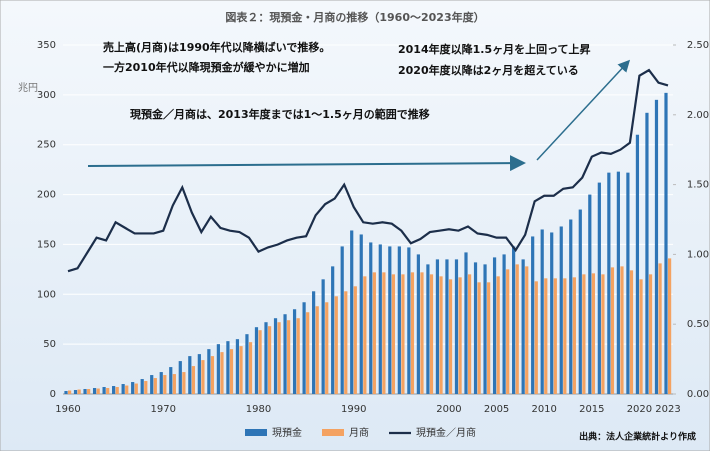 This screenshot has width=710, height=451. I want to click on y2-tick-label: 0.00, so click(698, 394).